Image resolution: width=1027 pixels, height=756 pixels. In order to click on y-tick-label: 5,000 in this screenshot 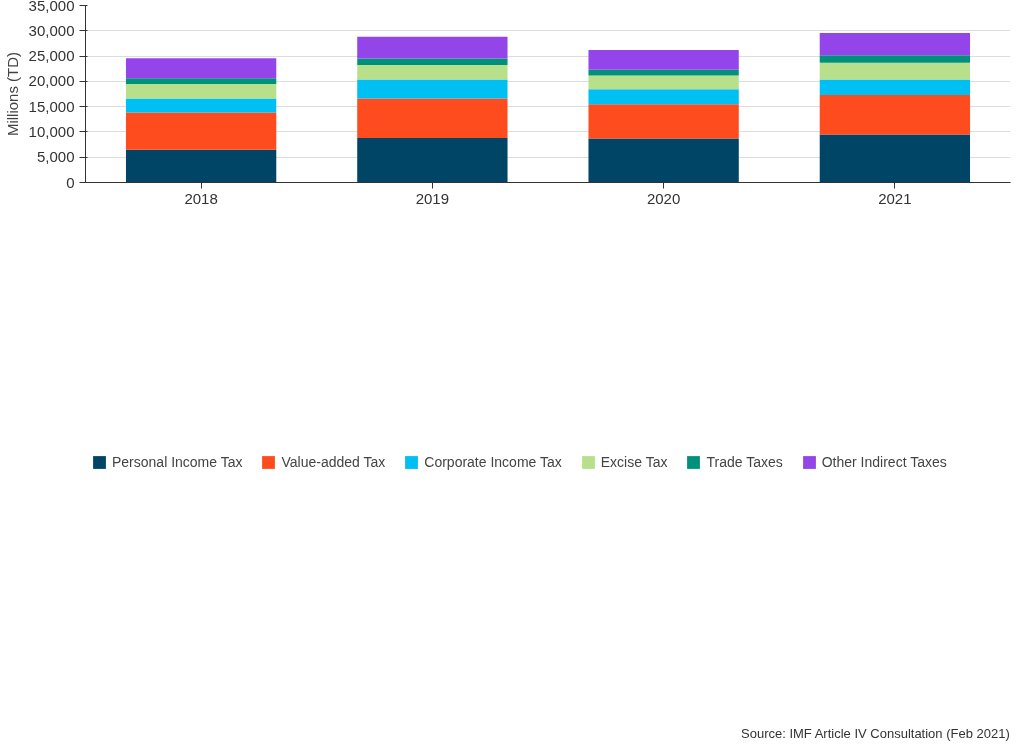, I will do `click(55, 157)`.